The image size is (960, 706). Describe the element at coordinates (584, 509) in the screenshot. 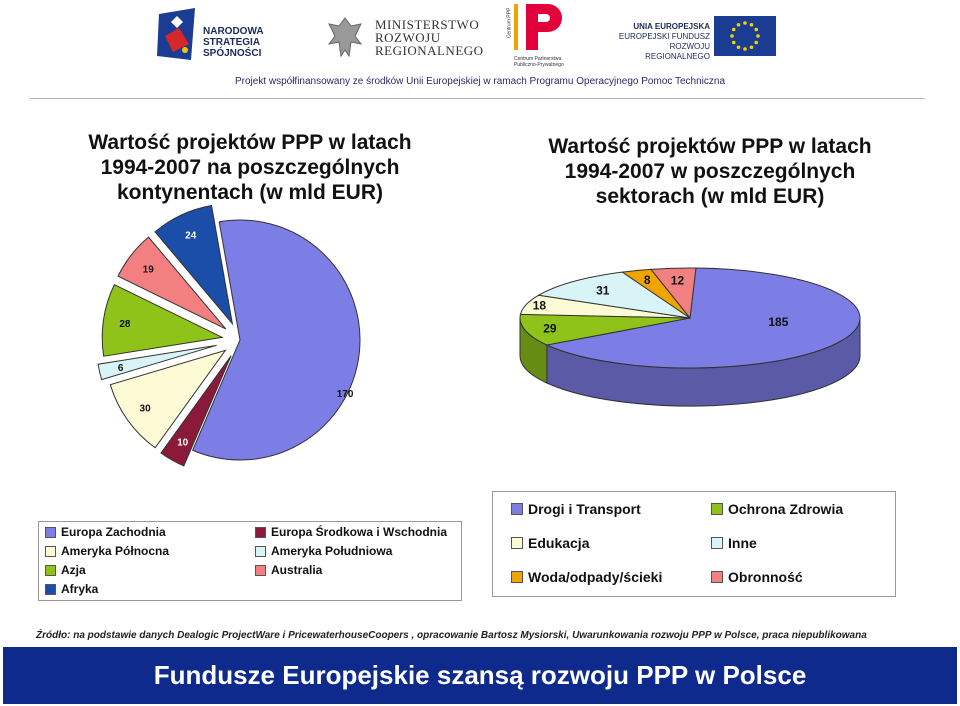

I see `legend-label: Drogi i Transport` at that location.